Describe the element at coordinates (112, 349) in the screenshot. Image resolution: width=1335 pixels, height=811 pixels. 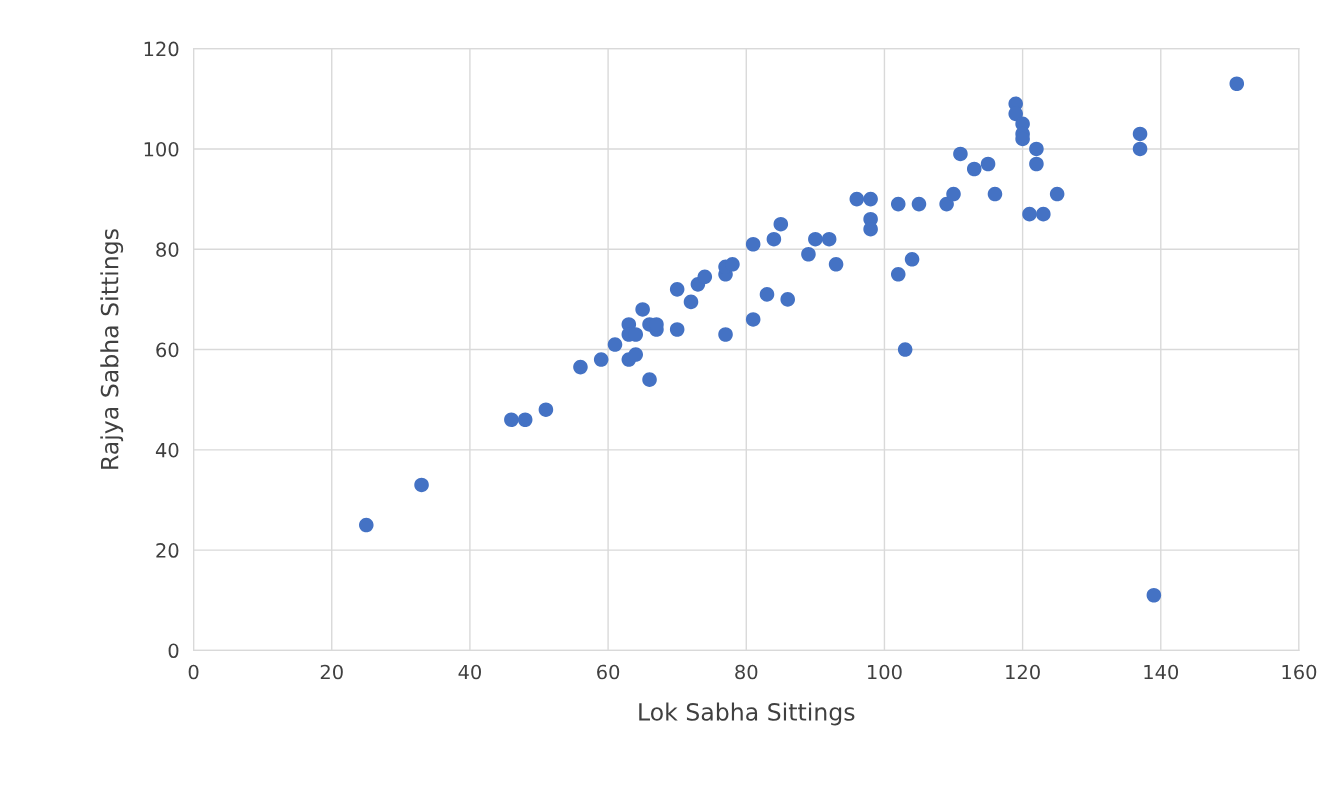
I see `y-axis-title: Rajya Sabha Sittings` at that location.